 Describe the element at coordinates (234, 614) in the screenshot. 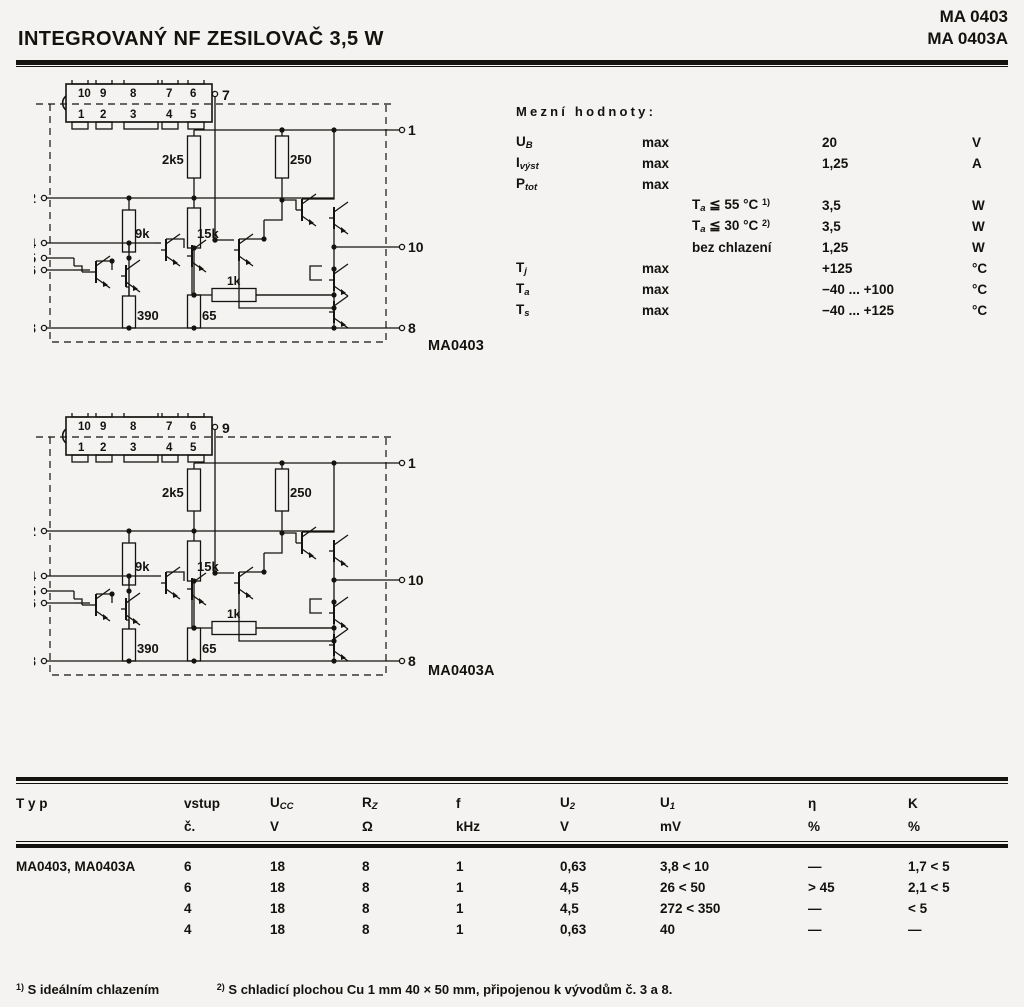

I see `resistor-label: 1k` at that location.